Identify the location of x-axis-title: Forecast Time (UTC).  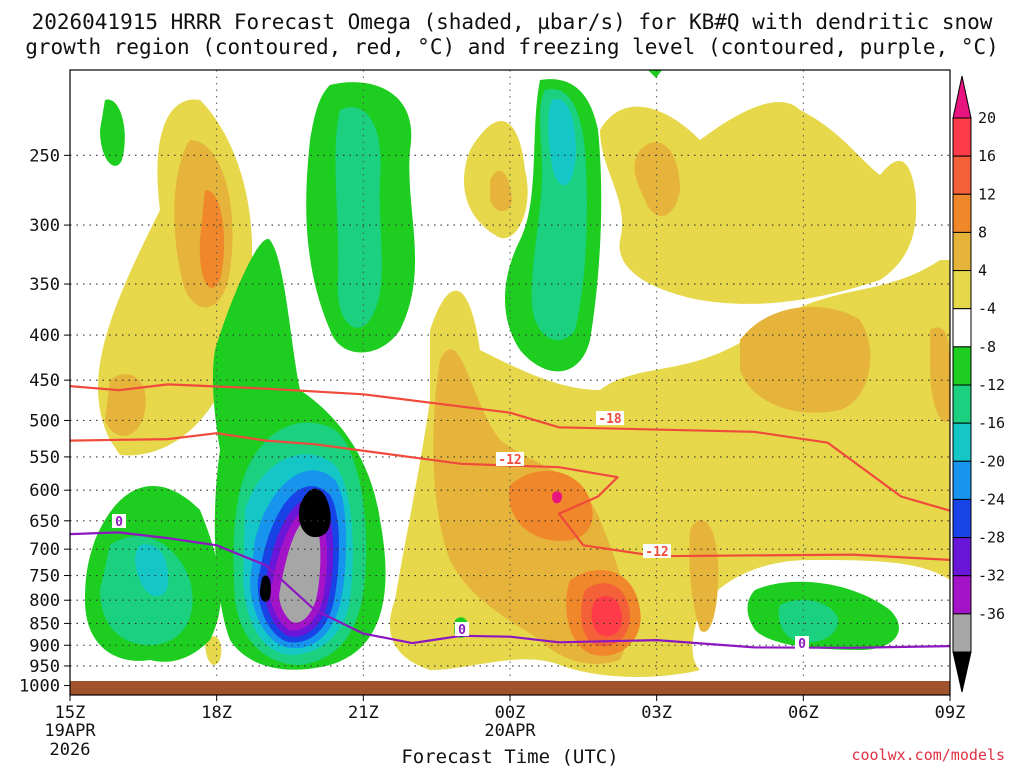
(509, 757).